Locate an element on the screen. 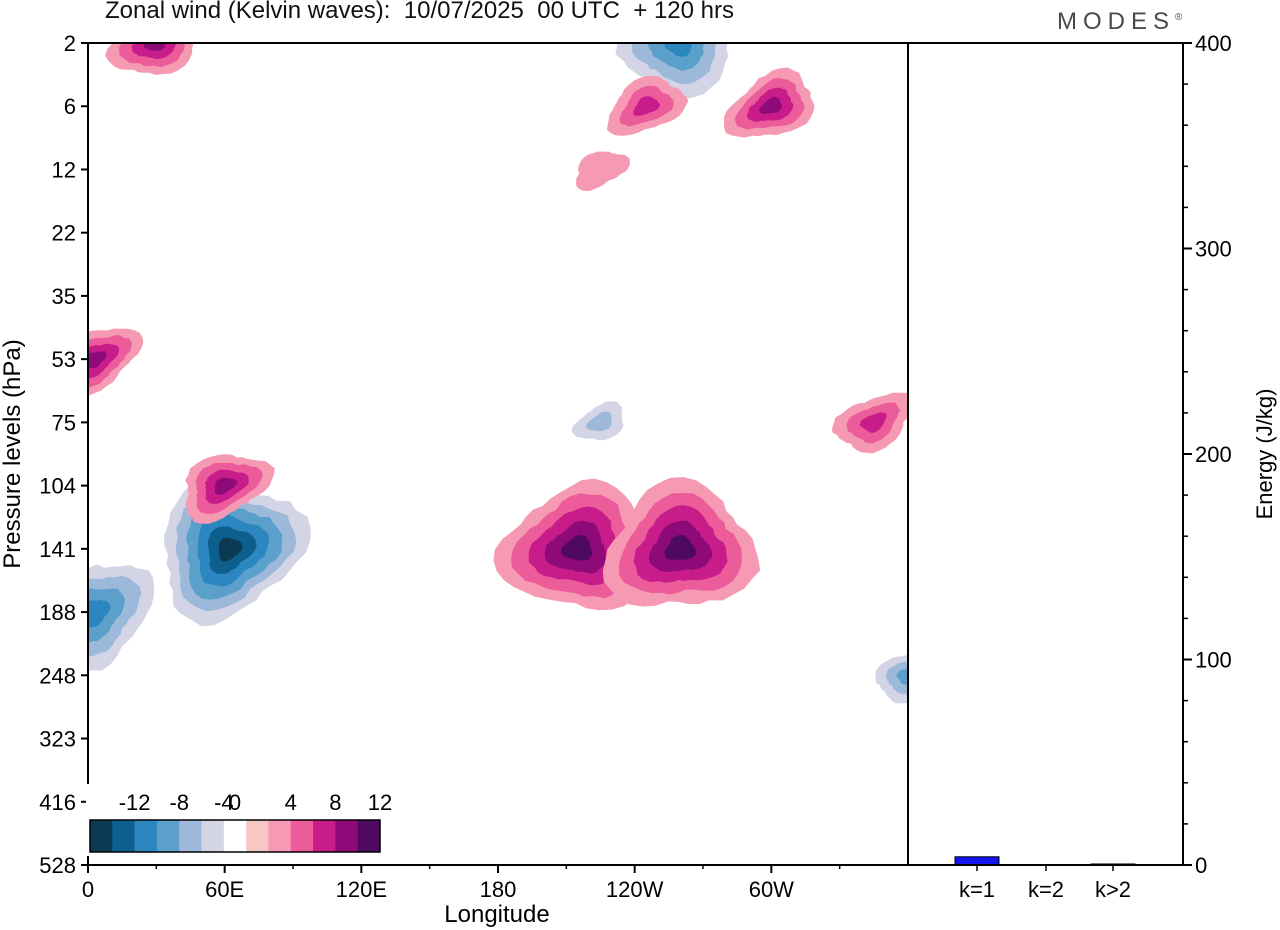  energy-tick-label: 200 is located at coordinates (1213, 454).